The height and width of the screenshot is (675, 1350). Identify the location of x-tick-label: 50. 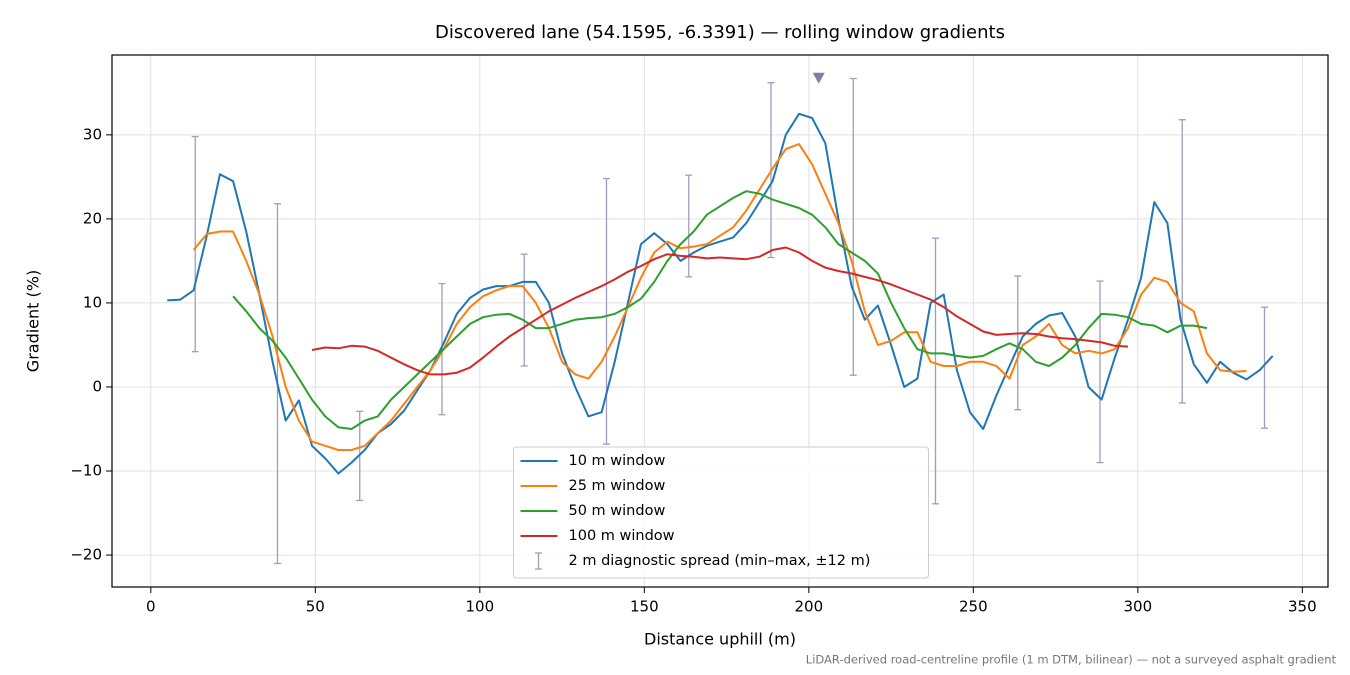
(315, 607).